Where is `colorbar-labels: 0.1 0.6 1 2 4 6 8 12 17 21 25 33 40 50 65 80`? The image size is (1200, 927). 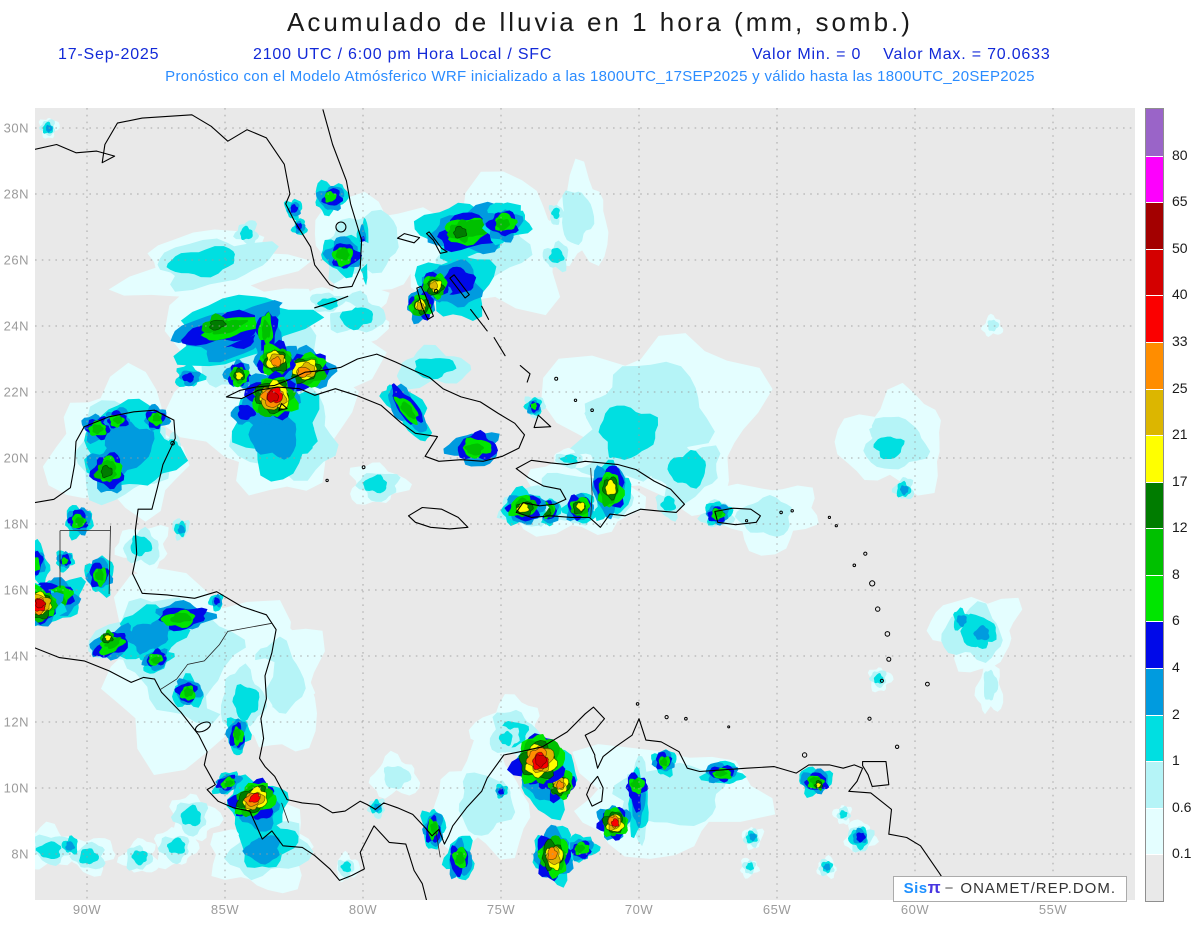
colorbar-labels: 0.1 0.6 1 2 4 6 8 12 17 21 25 33 40 50 65 80 is located at coordinates (1184, 504).